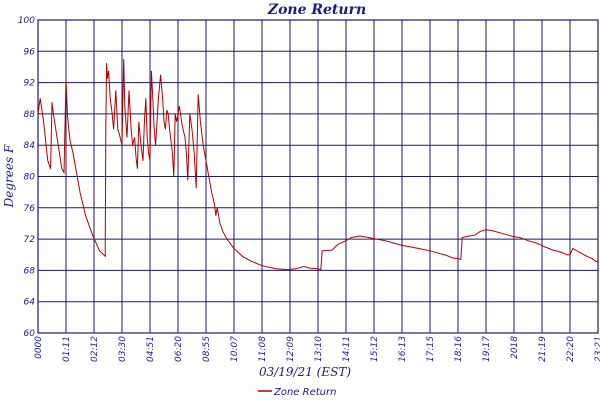  Describe the element at coordinates (316, 10) in the screenshot. I see `chart-title: Zone Return` at that location.